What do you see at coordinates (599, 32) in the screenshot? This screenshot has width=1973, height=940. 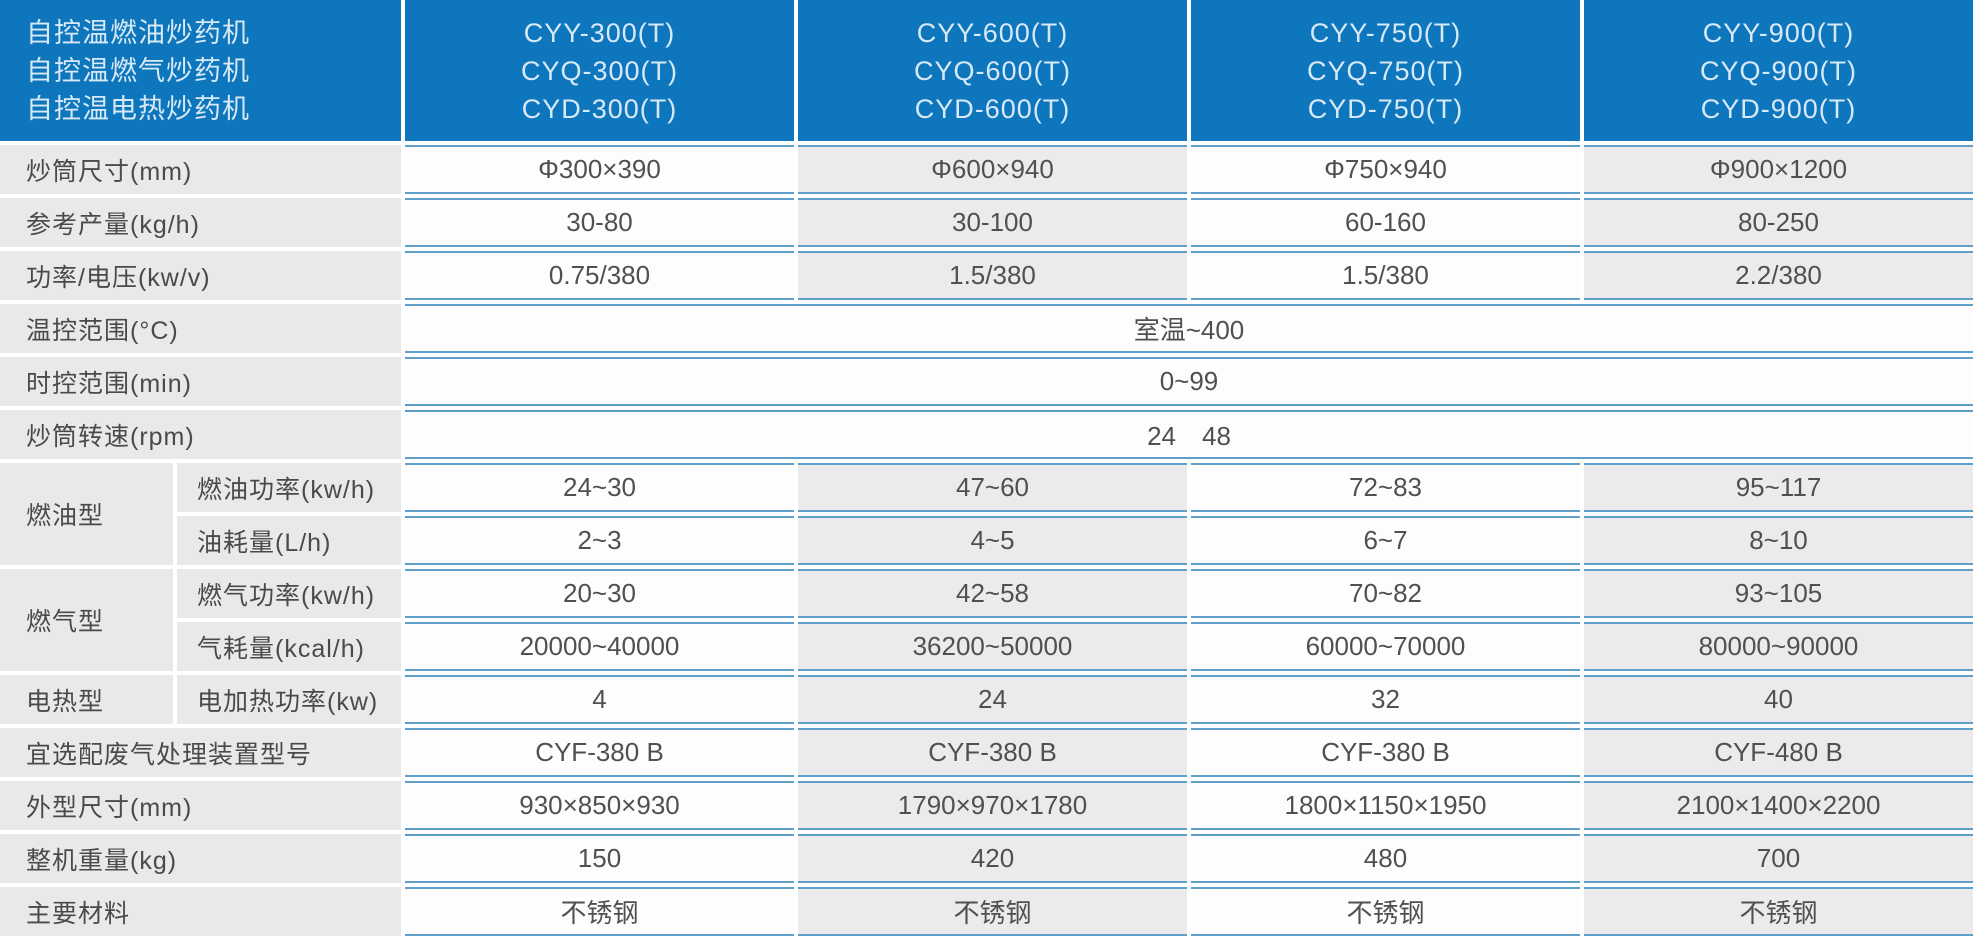 I see `model-code: CYY-300(T)` at bounding box center [599, 32].